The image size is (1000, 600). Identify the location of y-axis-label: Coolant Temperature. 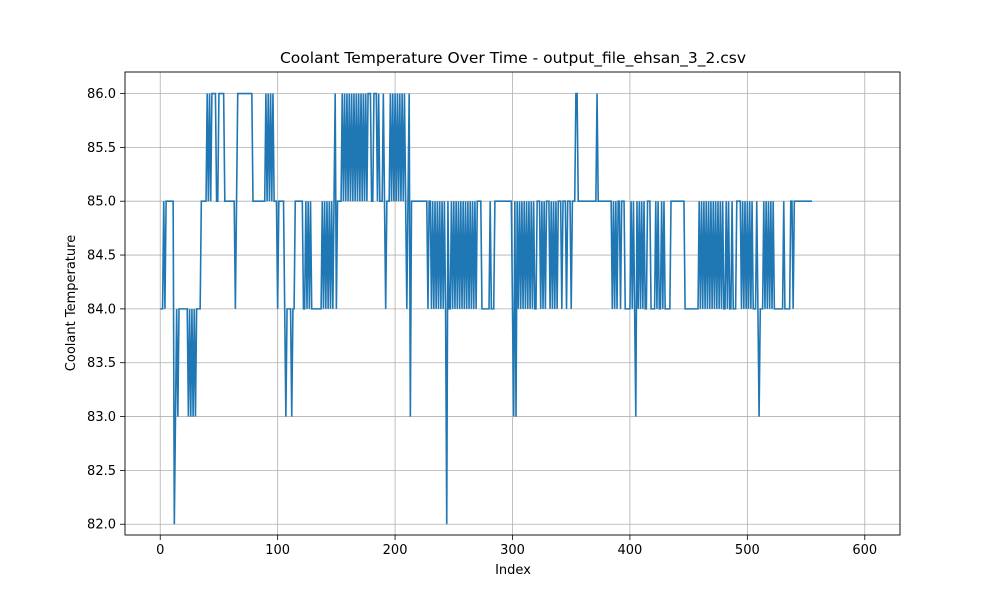
(71, 303).